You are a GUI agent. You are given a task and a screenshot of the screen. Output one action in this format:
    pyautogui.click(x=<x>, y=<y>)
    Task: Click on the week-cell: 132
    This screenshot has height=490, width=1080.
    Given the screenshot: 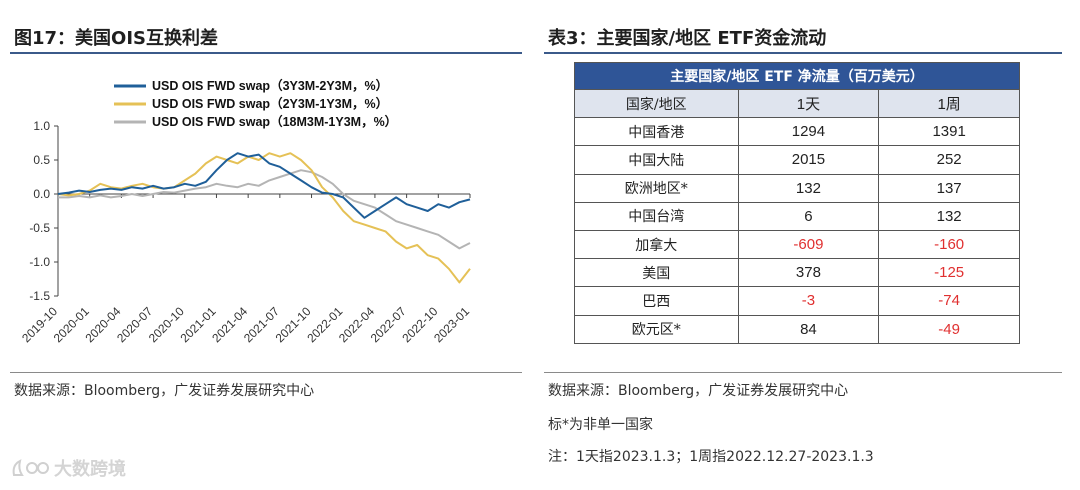 What is the action you would take?
    pyautogui.click(x=949, y=216)
    